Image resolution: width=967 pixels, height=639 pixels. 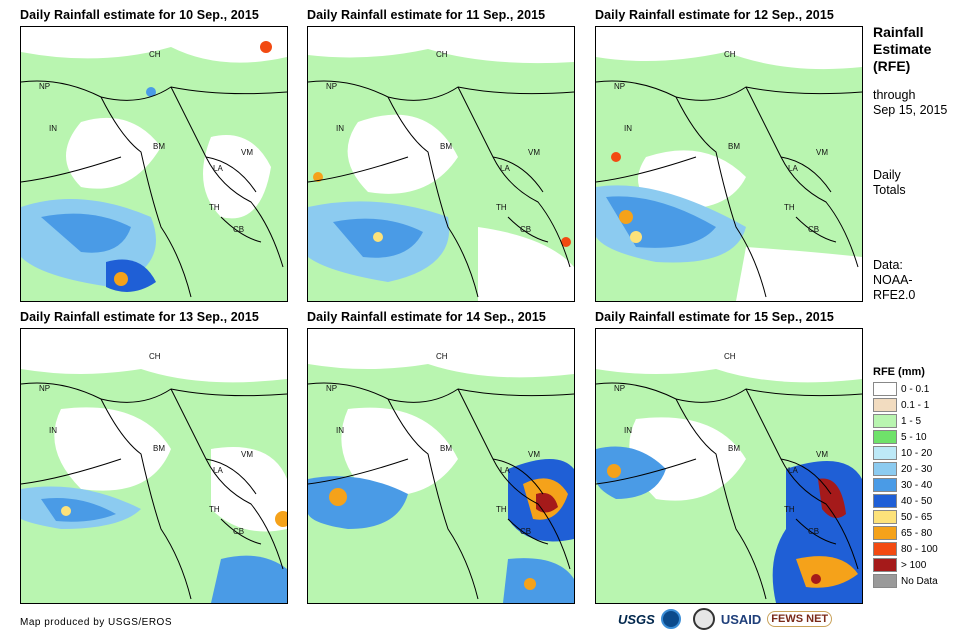 What do you see at coordinates (910, 103) in the screenshot?
I see `through-date: through Sep 15, 2015` at bounding box center [910, 103].